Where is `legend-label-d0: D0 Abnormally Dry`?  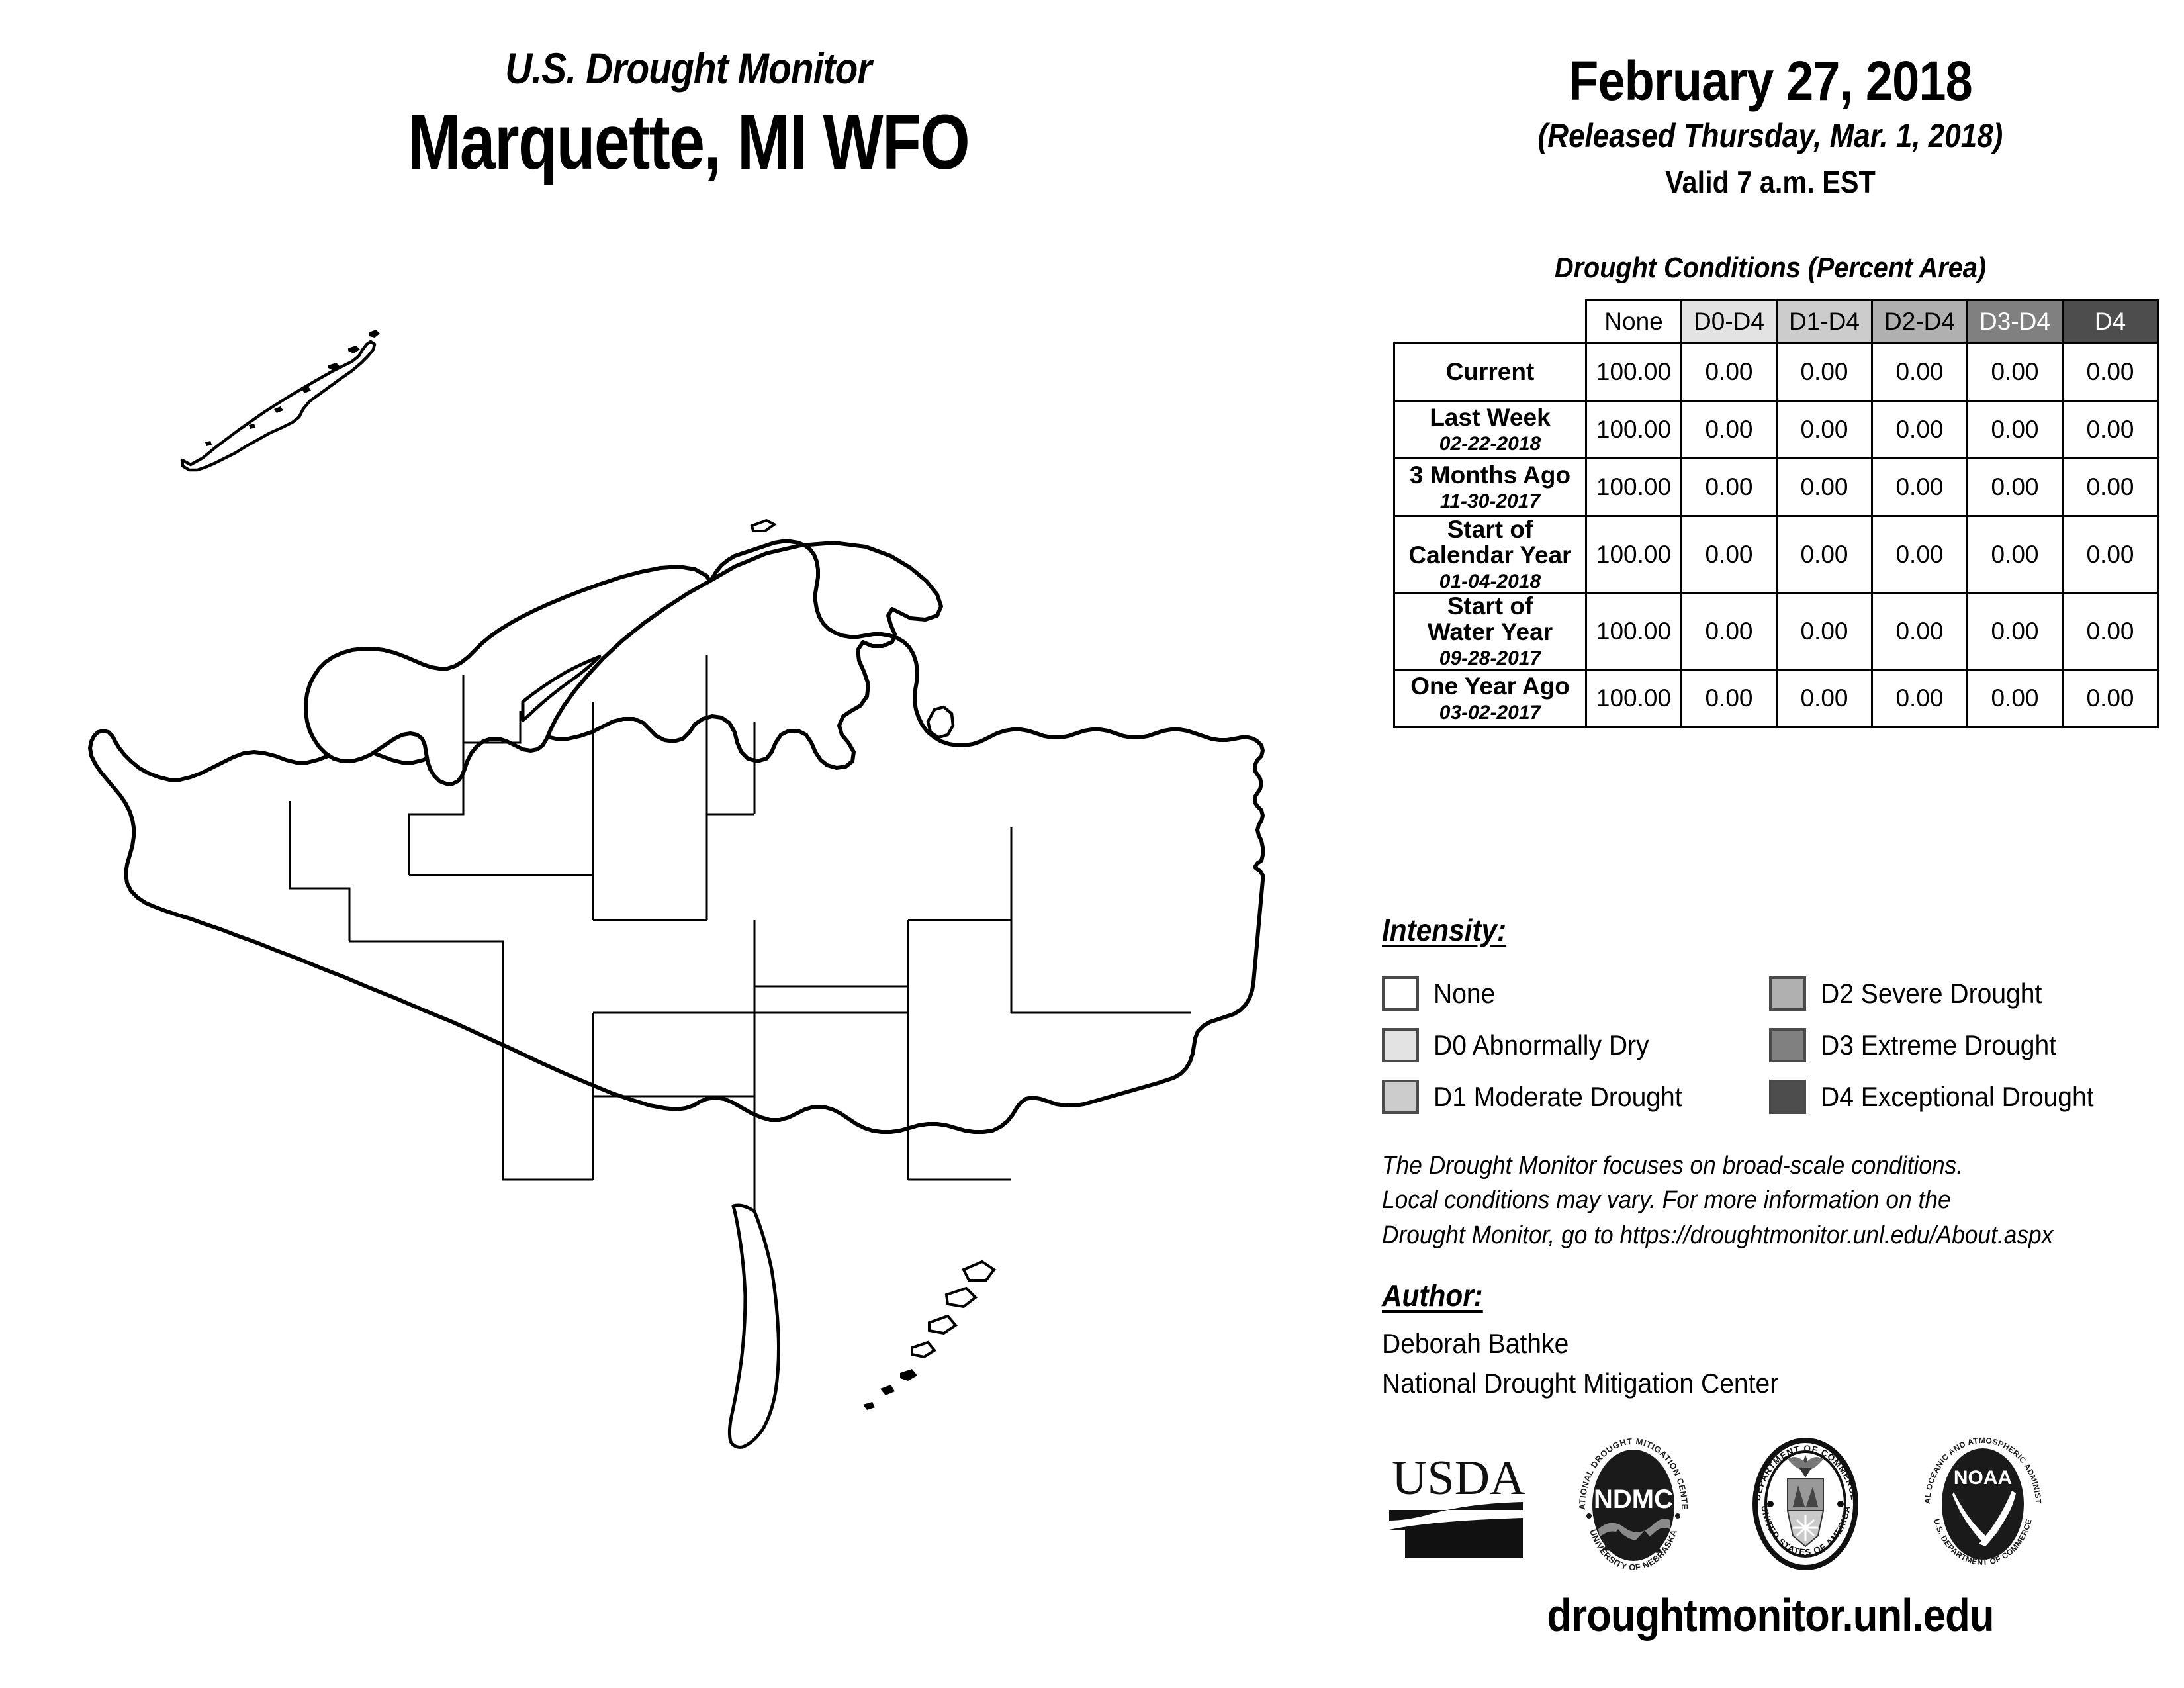
legend-label-d0: D0 Abnormally Dry is located at coordinates (1541, 1044).